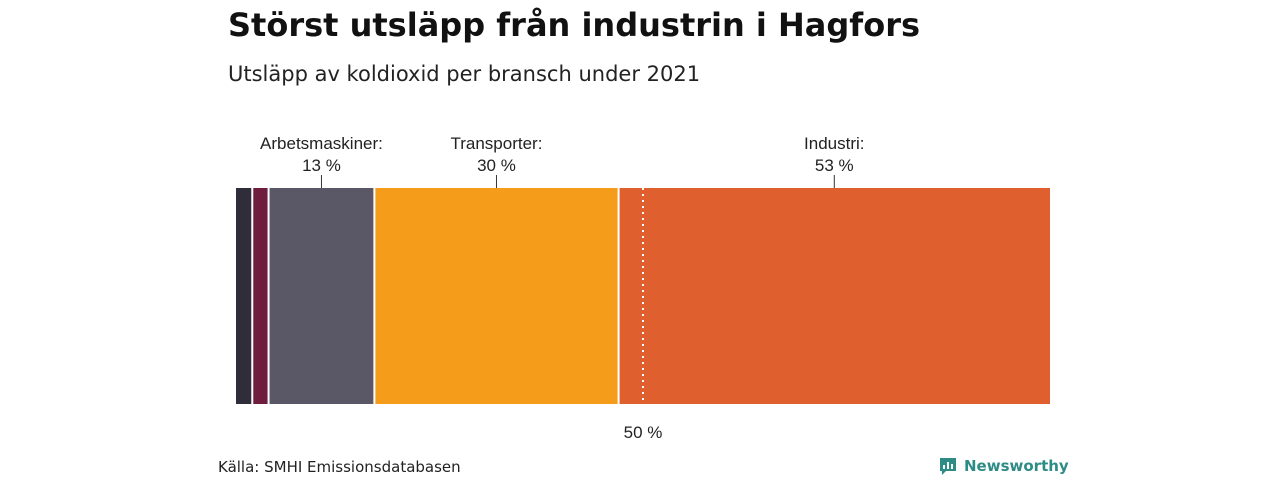 This screenshot has height=480, width=1280. Describe the element at coordinates (574, 25) in the screenshot. I see `chart-title: Störst utsläpp från industrin i Hagfors` at that location.